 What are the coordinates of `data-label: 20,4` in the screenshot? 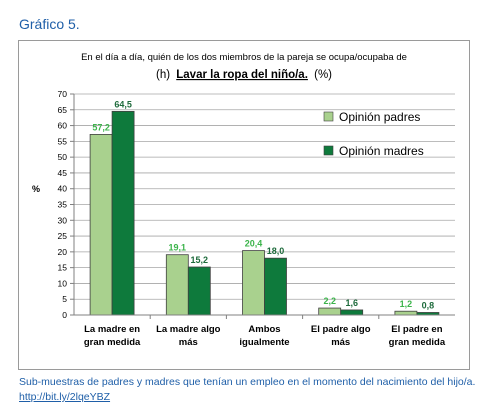 It's located at (254, 244).